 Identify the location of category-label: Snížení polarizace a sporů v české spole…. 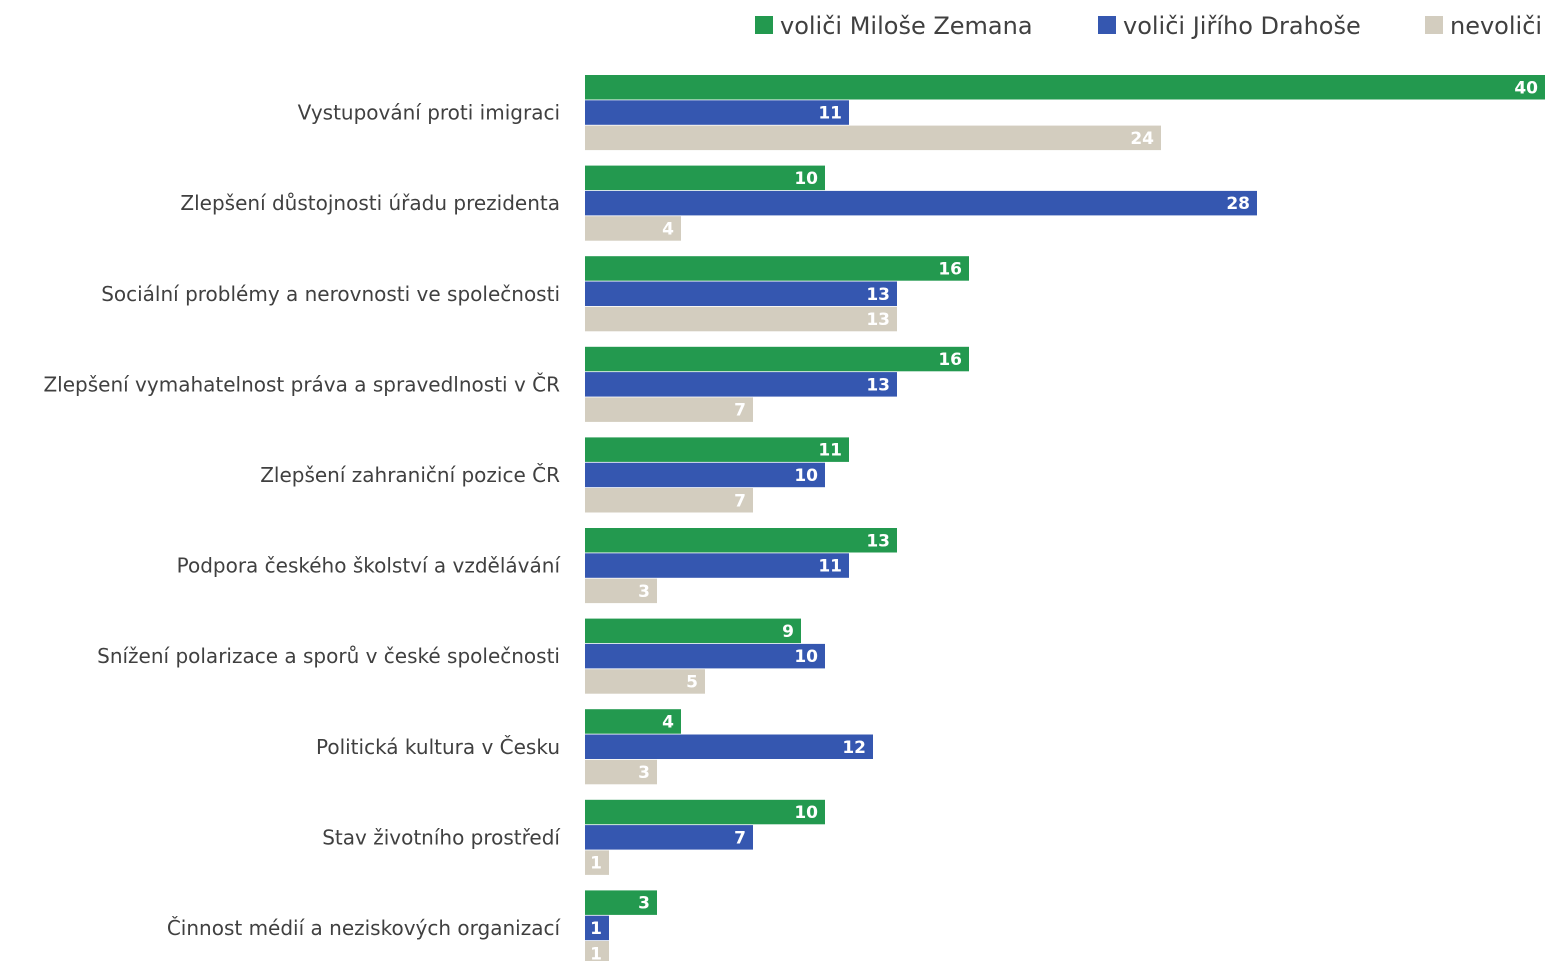
(328, 656).